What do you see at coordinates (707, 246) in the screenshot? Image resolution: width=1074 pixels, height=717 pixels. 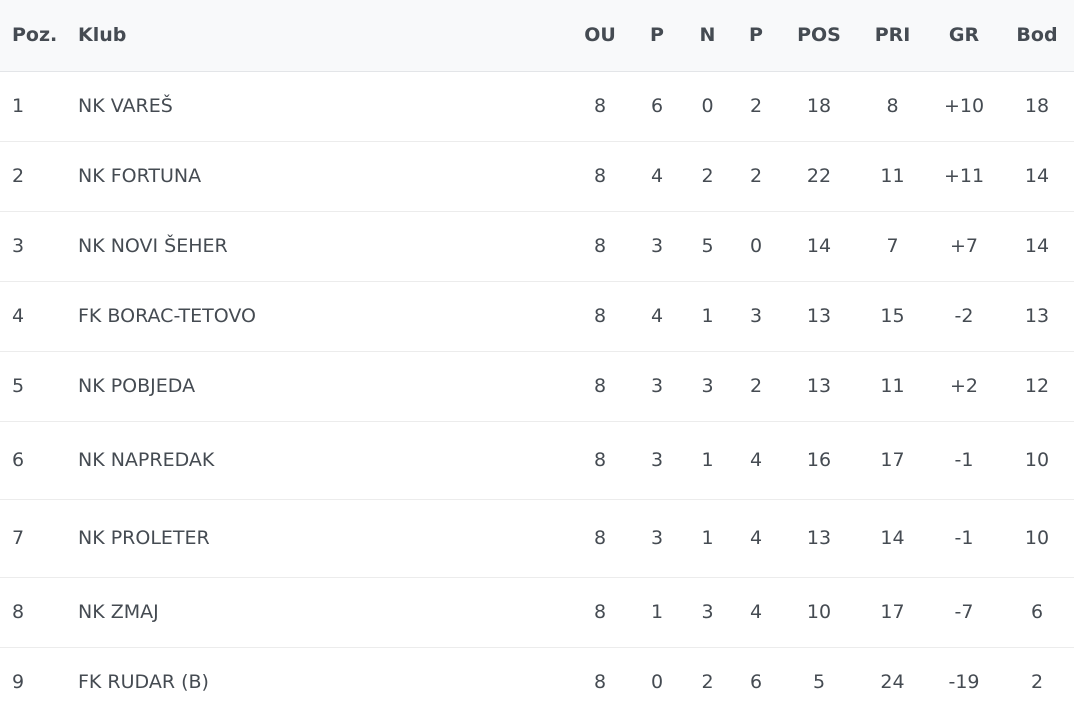 I see `cell-draws: 5` at bounding box center [707, 246].